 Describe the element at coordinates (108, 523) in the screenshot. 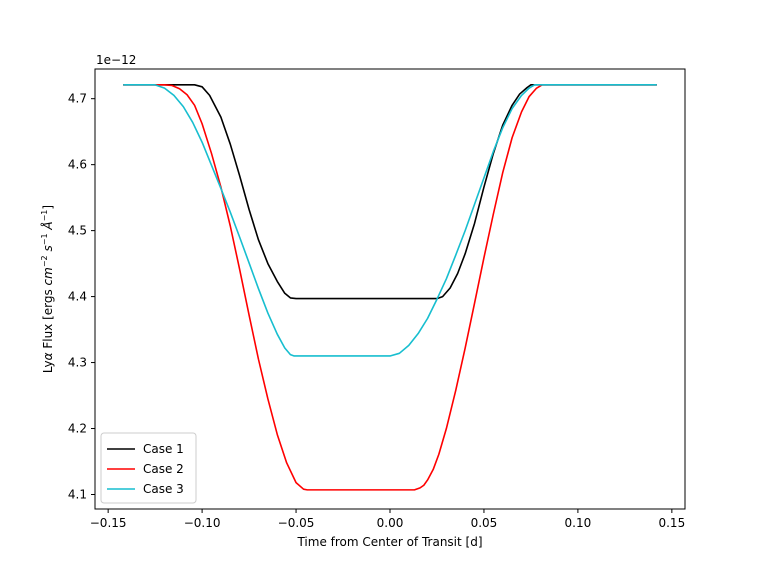

I see `x-tick-label: −0.15` at that location.